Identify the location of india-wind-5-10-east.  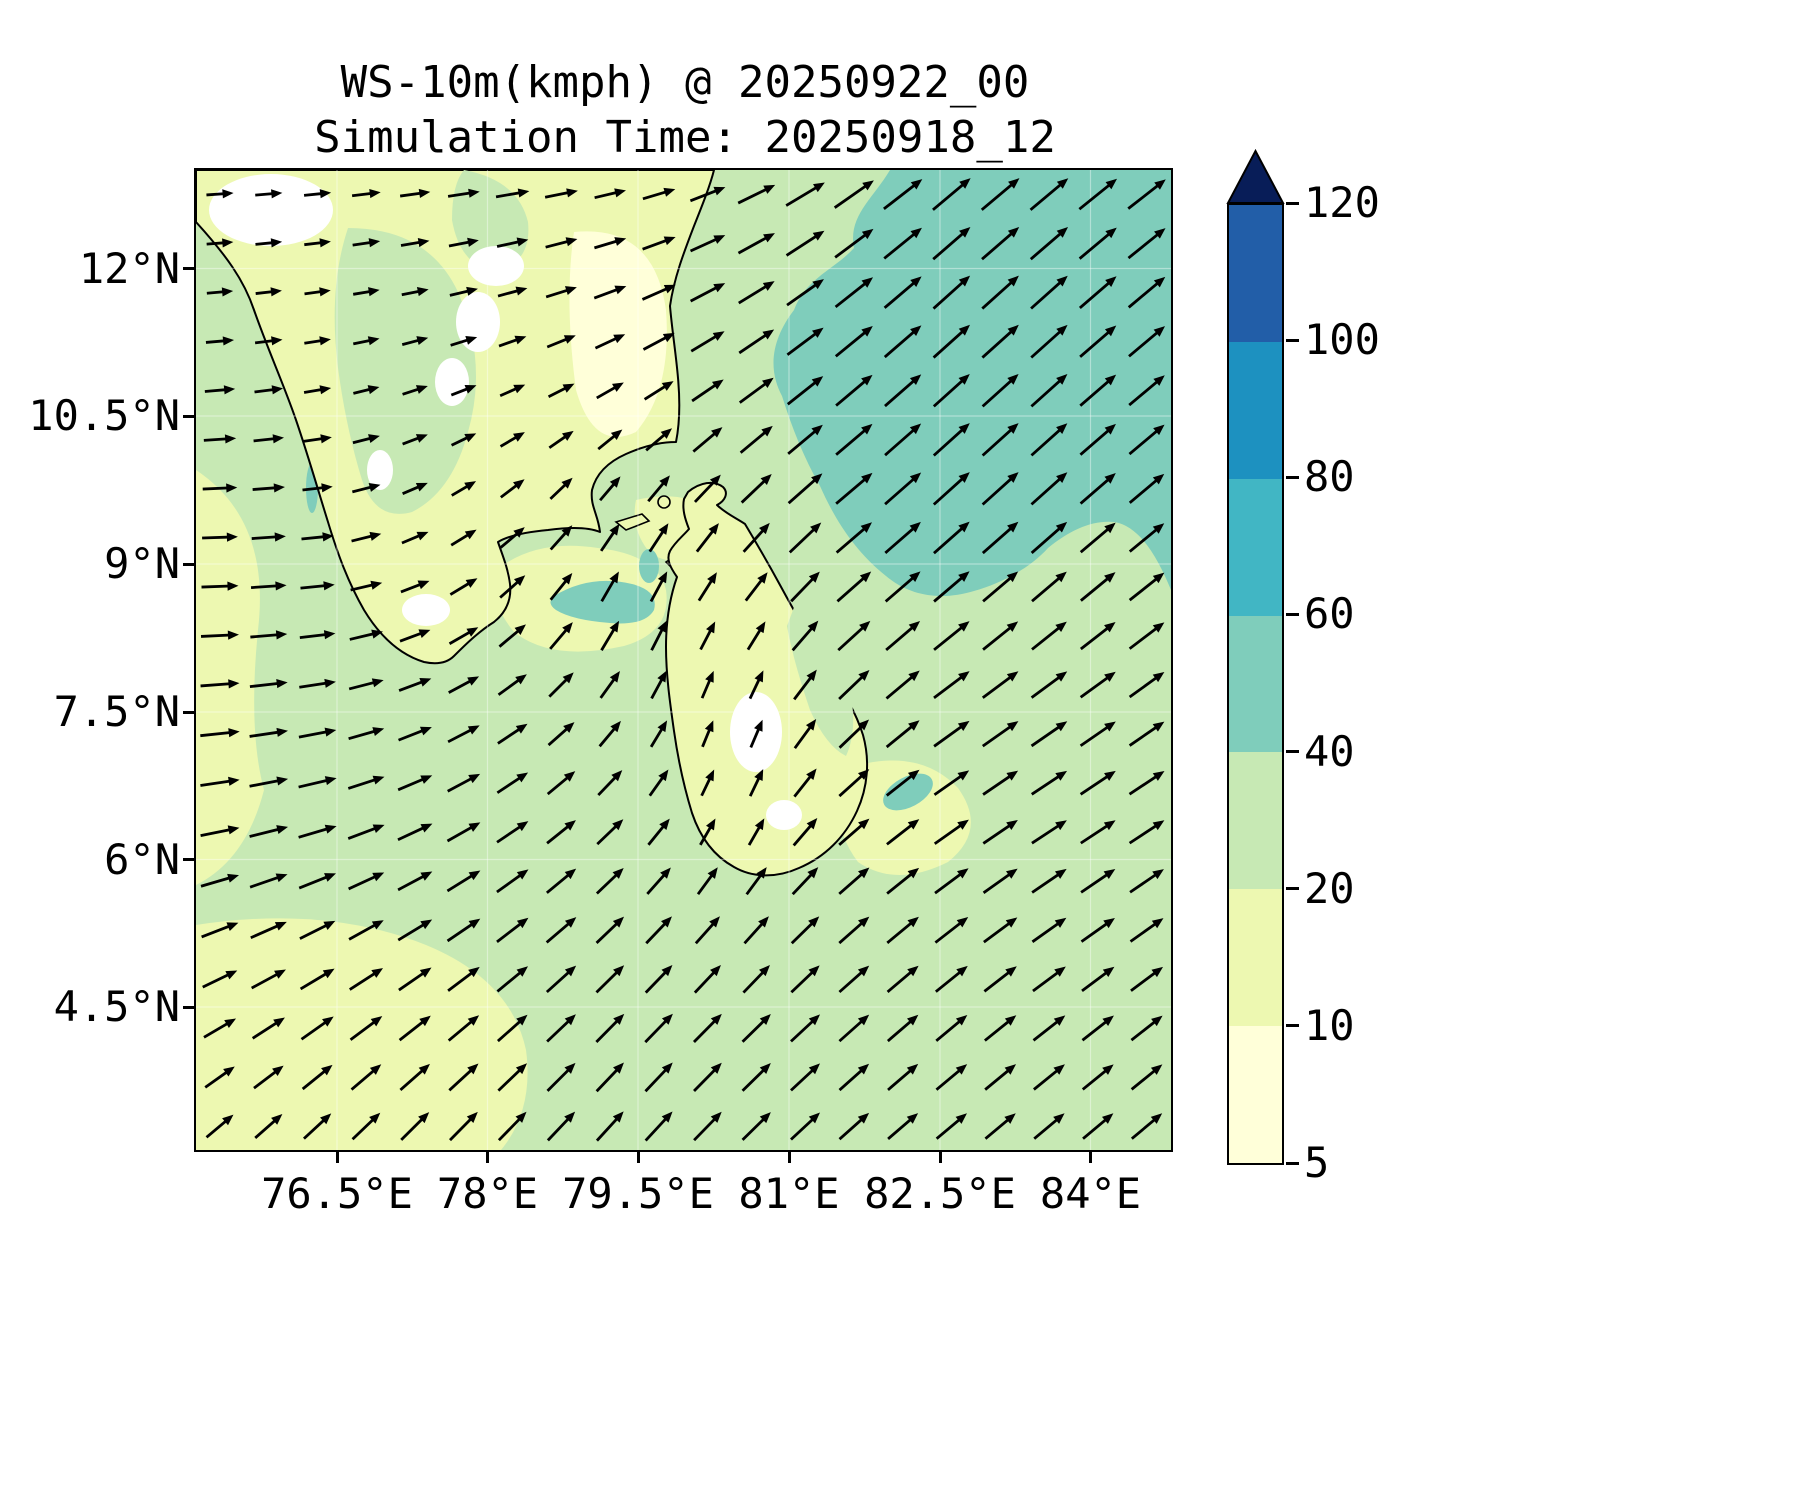
(618, 334).